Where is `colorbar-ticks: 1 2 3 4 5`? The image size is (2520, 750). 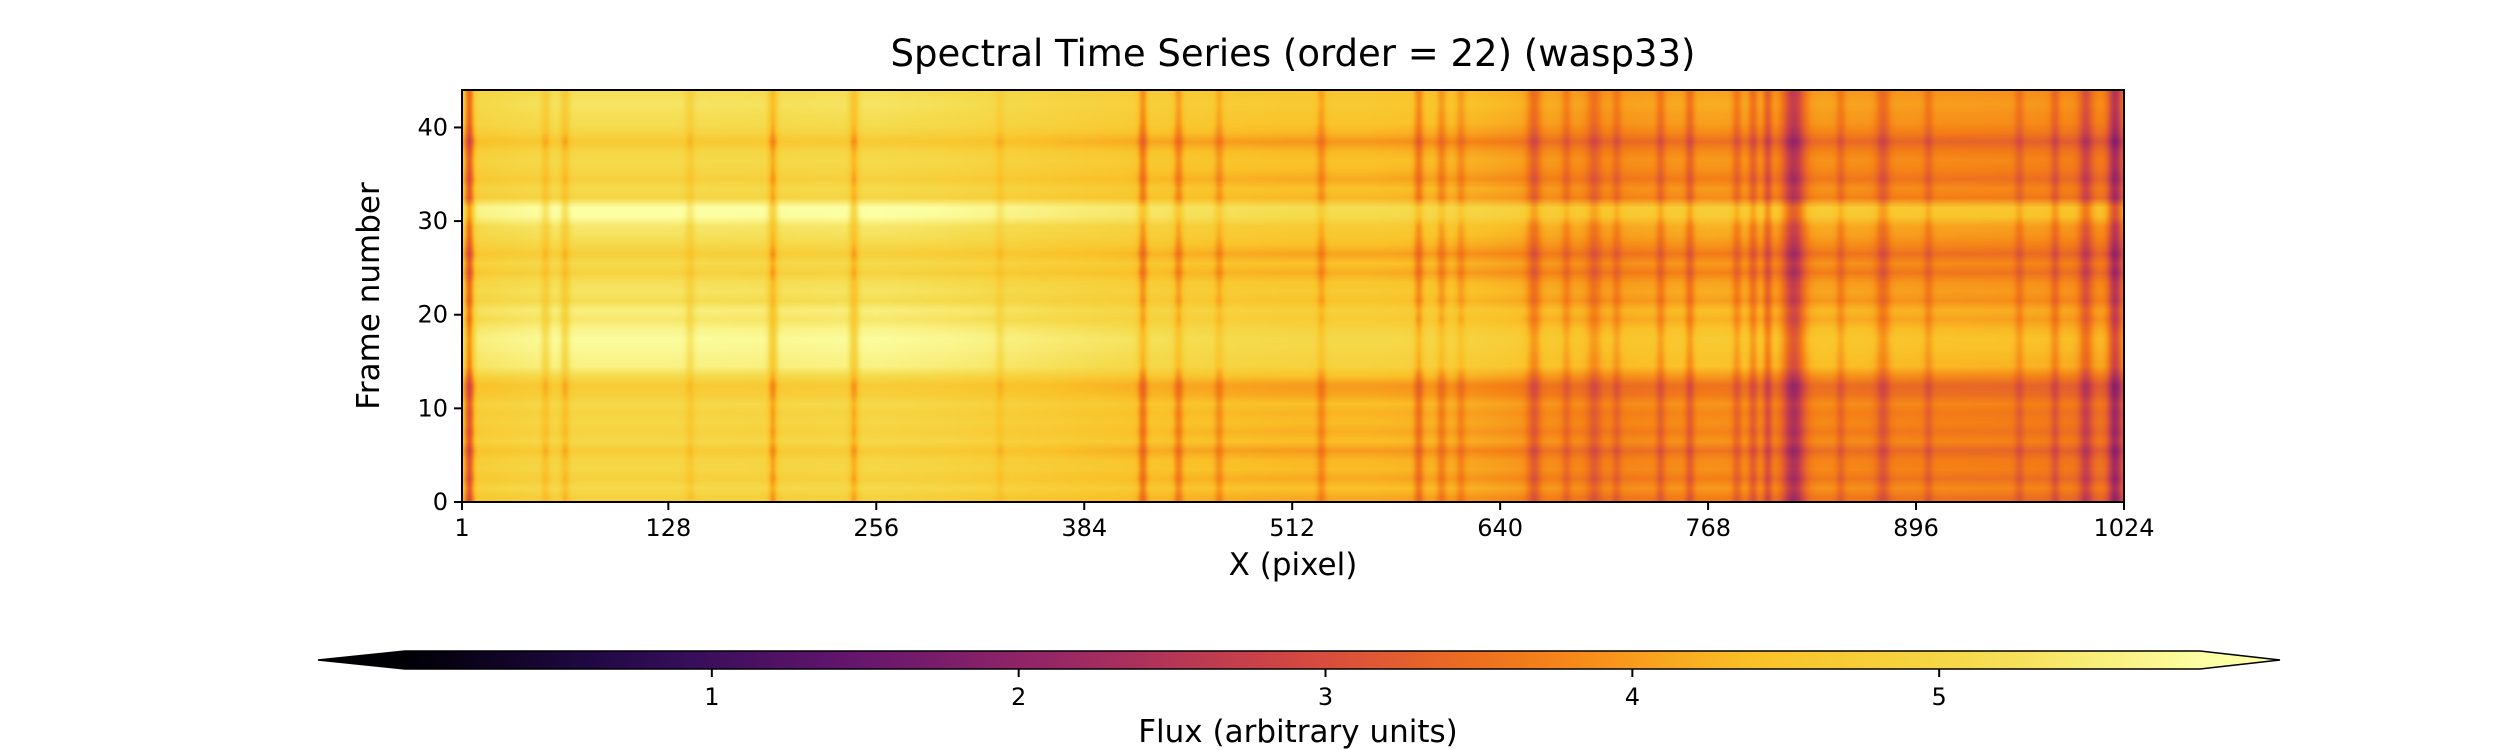 colorbar-ticks: 1 2 3 4 5 is located at coordinates (1325, 690).